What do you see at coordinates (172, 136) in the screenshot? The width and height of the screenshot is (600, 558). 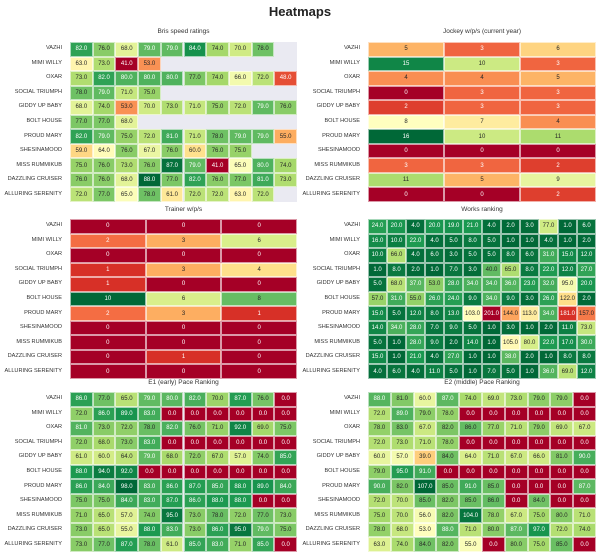 I see `heatmap-cell: 81.0` at bounding box center [172, 136].